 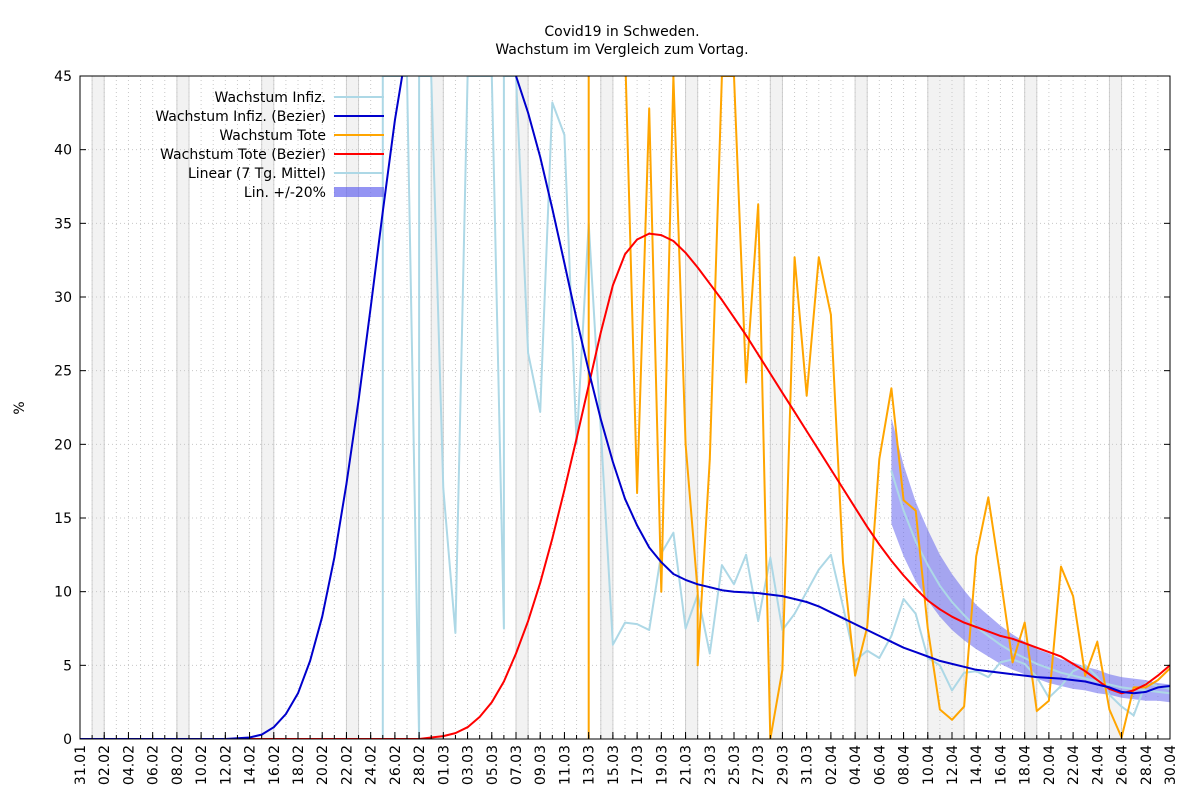 What do you see at coordinates (444, 765) in the screenshot?
I see `x-tick-label: 01.03` at bounding box center [444, 765].